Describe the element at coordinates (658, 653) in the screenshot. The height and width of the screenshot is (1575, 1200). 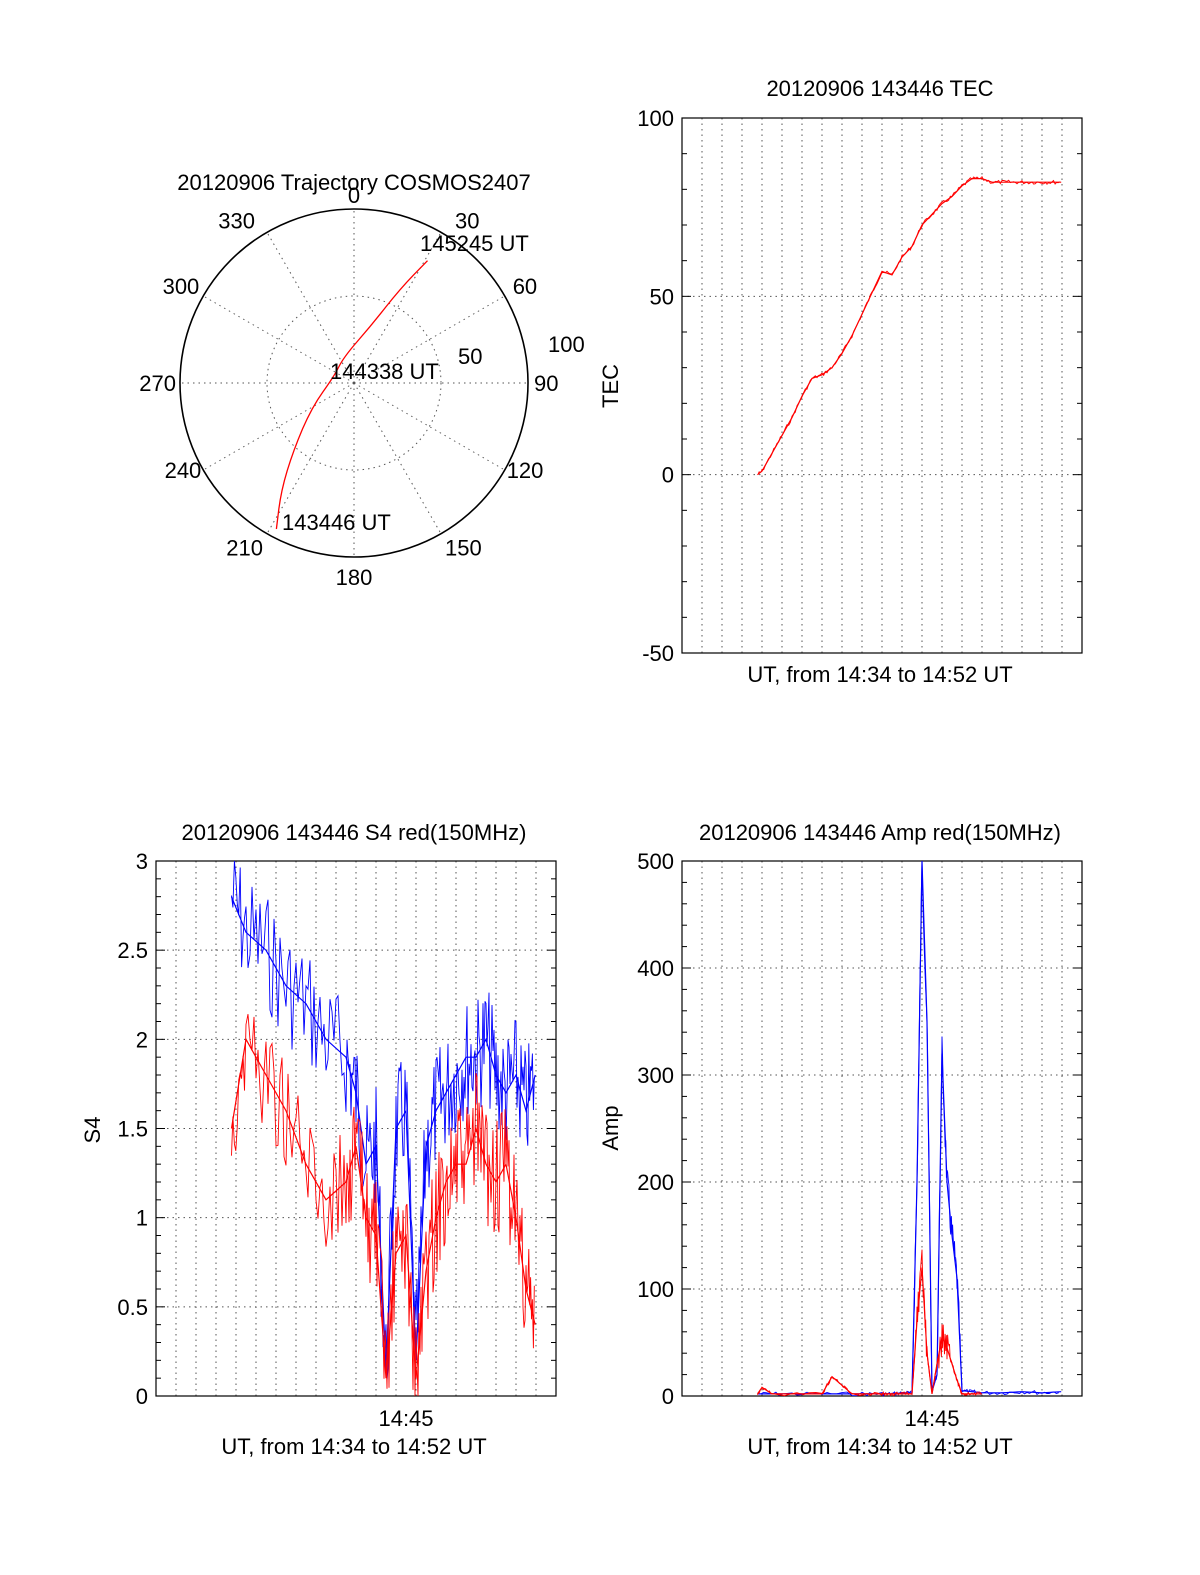
I see `ytick-label: -50` at that location.